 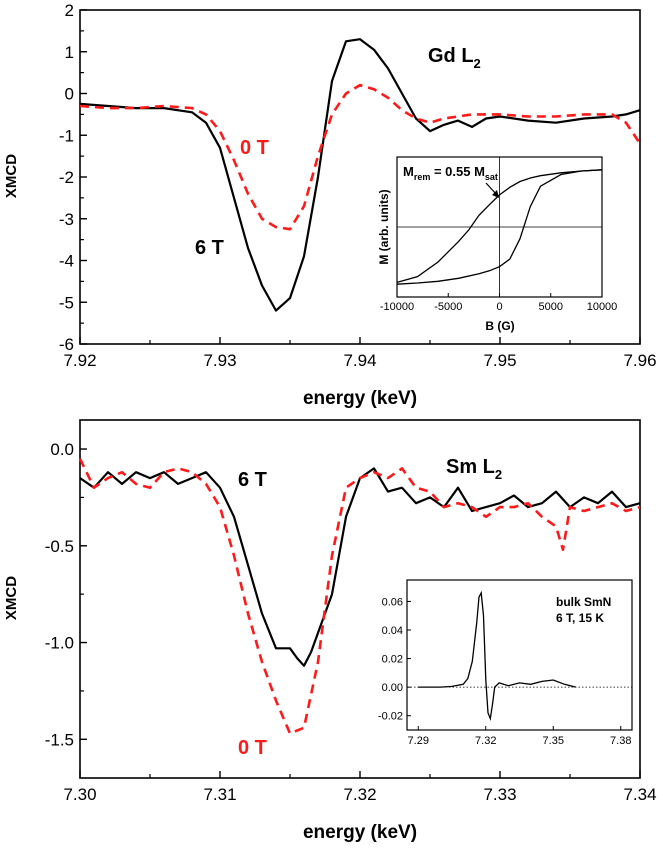 What do you see at coordinates (485, 741) in the screenshot?
I see `inset-x-tick-label: 7.32` at bounding box center [485, 741].